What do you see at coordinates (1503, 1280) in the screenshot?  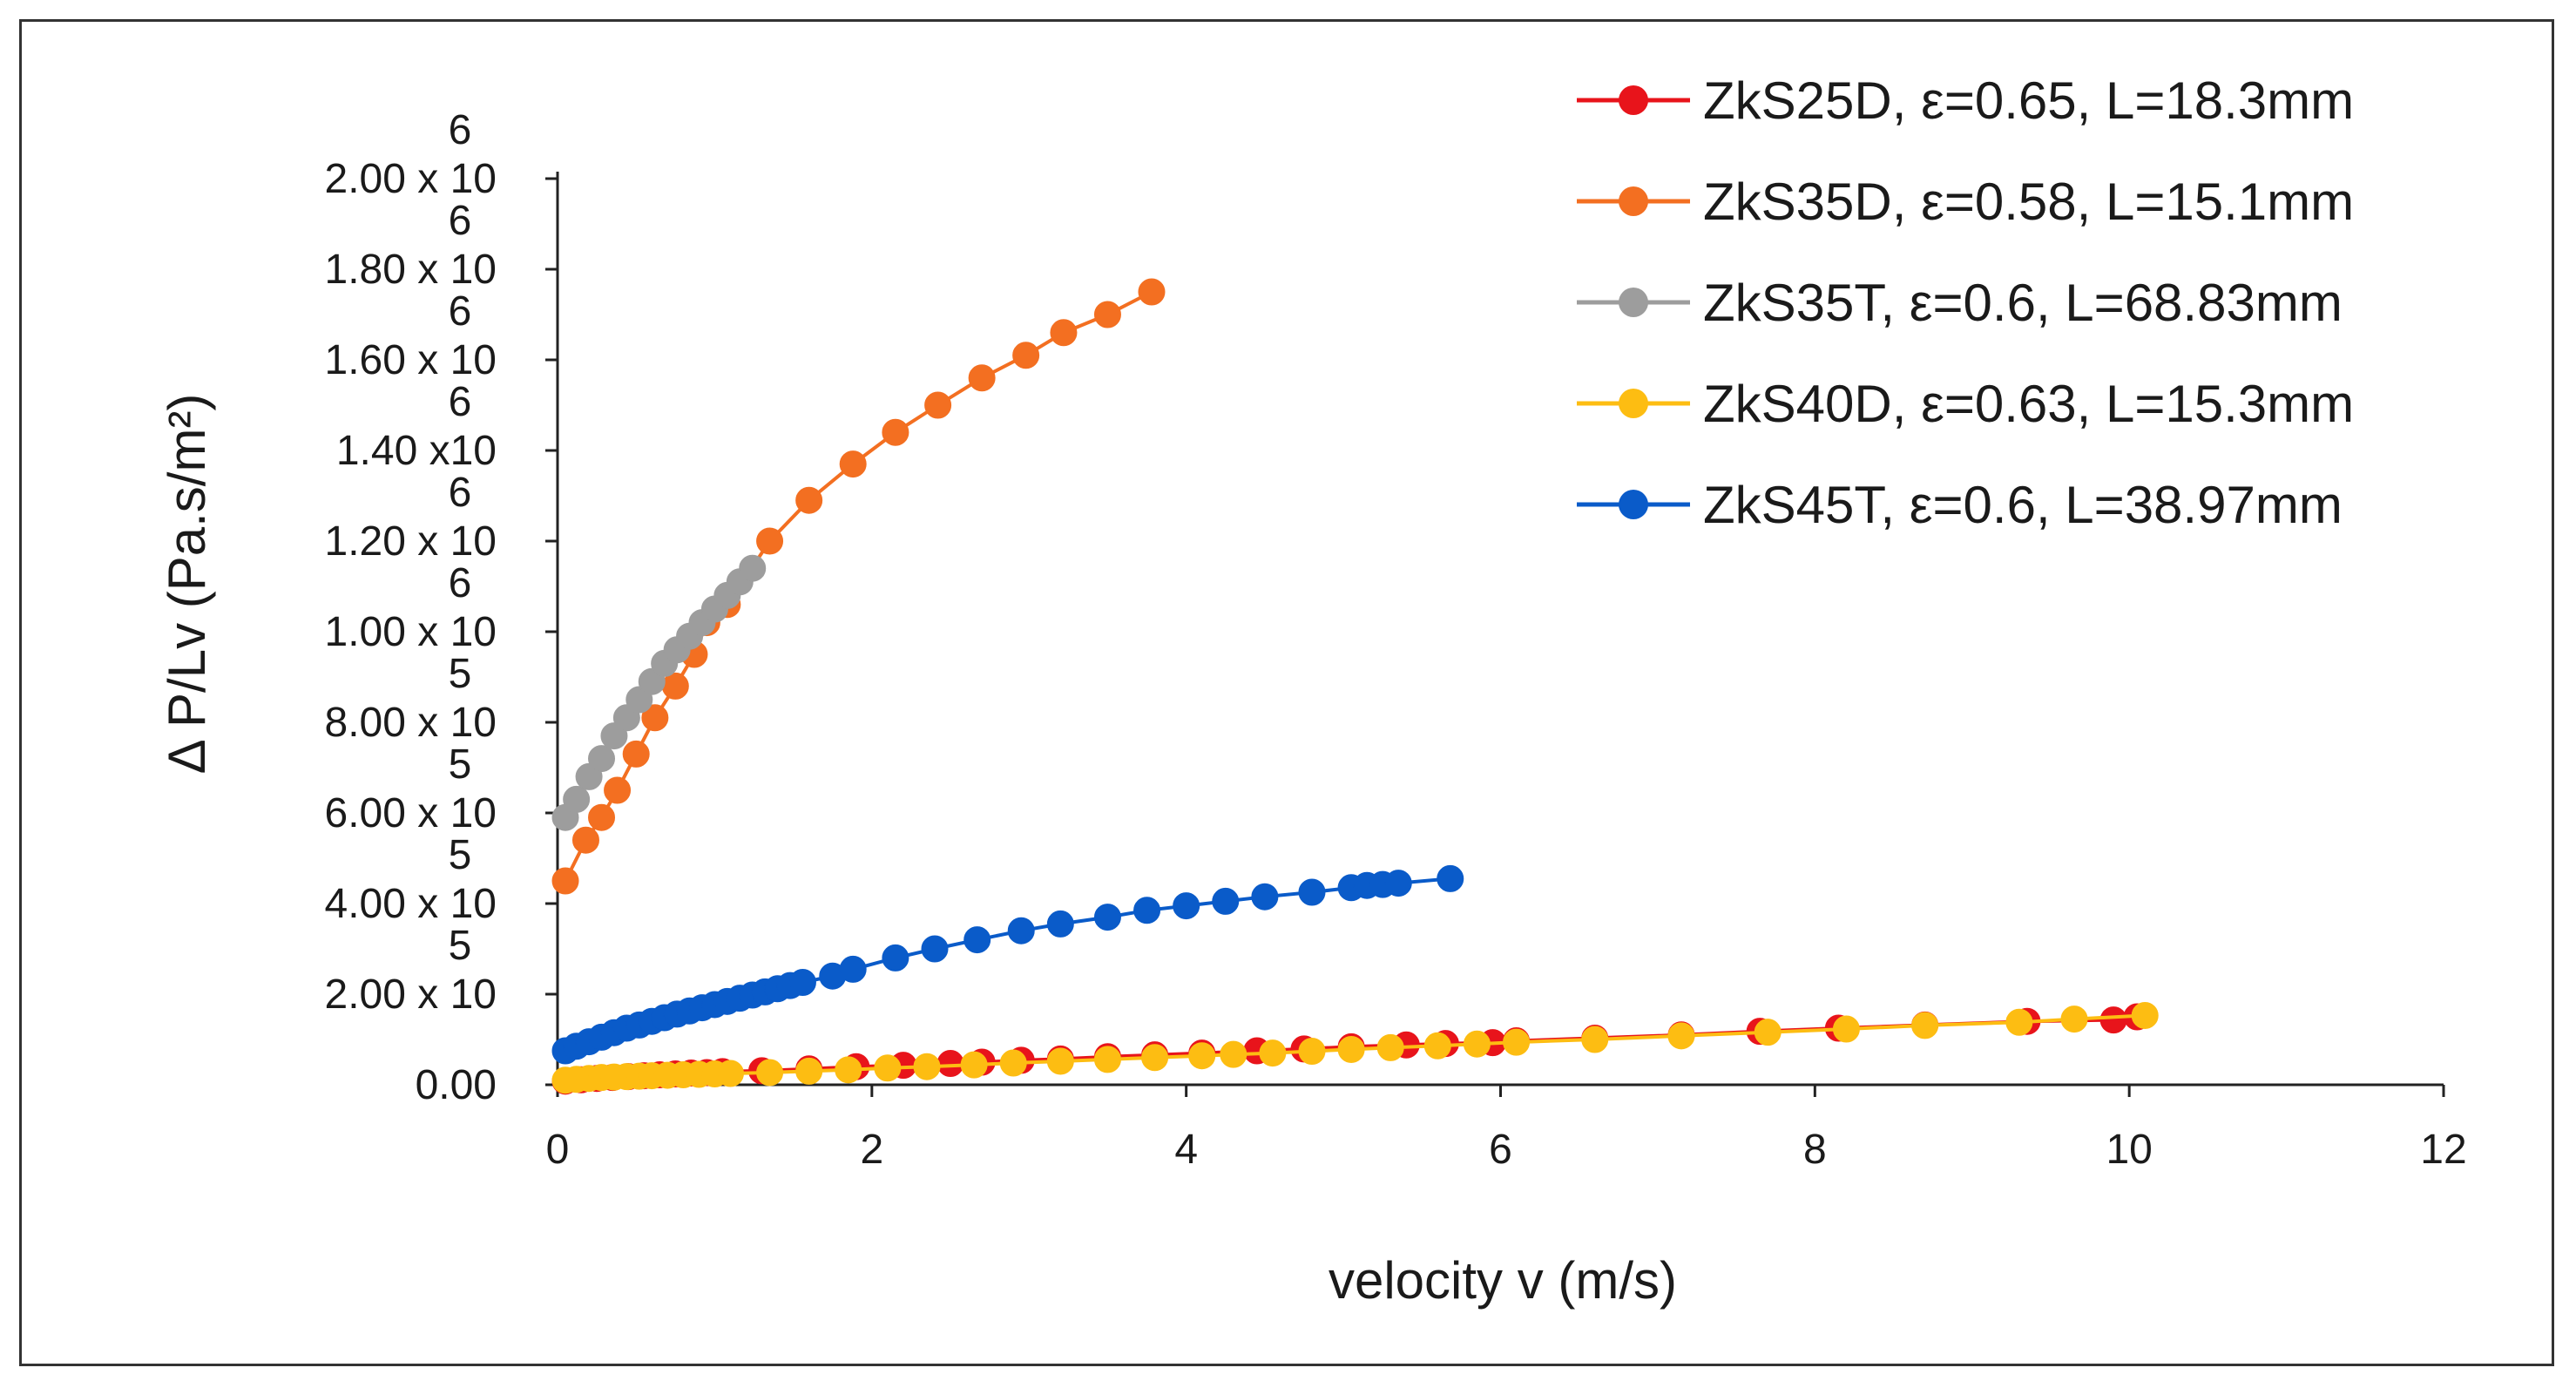 I see `x-axis-title: velocity v (m/s)` at bounding box center [1503, 1280].